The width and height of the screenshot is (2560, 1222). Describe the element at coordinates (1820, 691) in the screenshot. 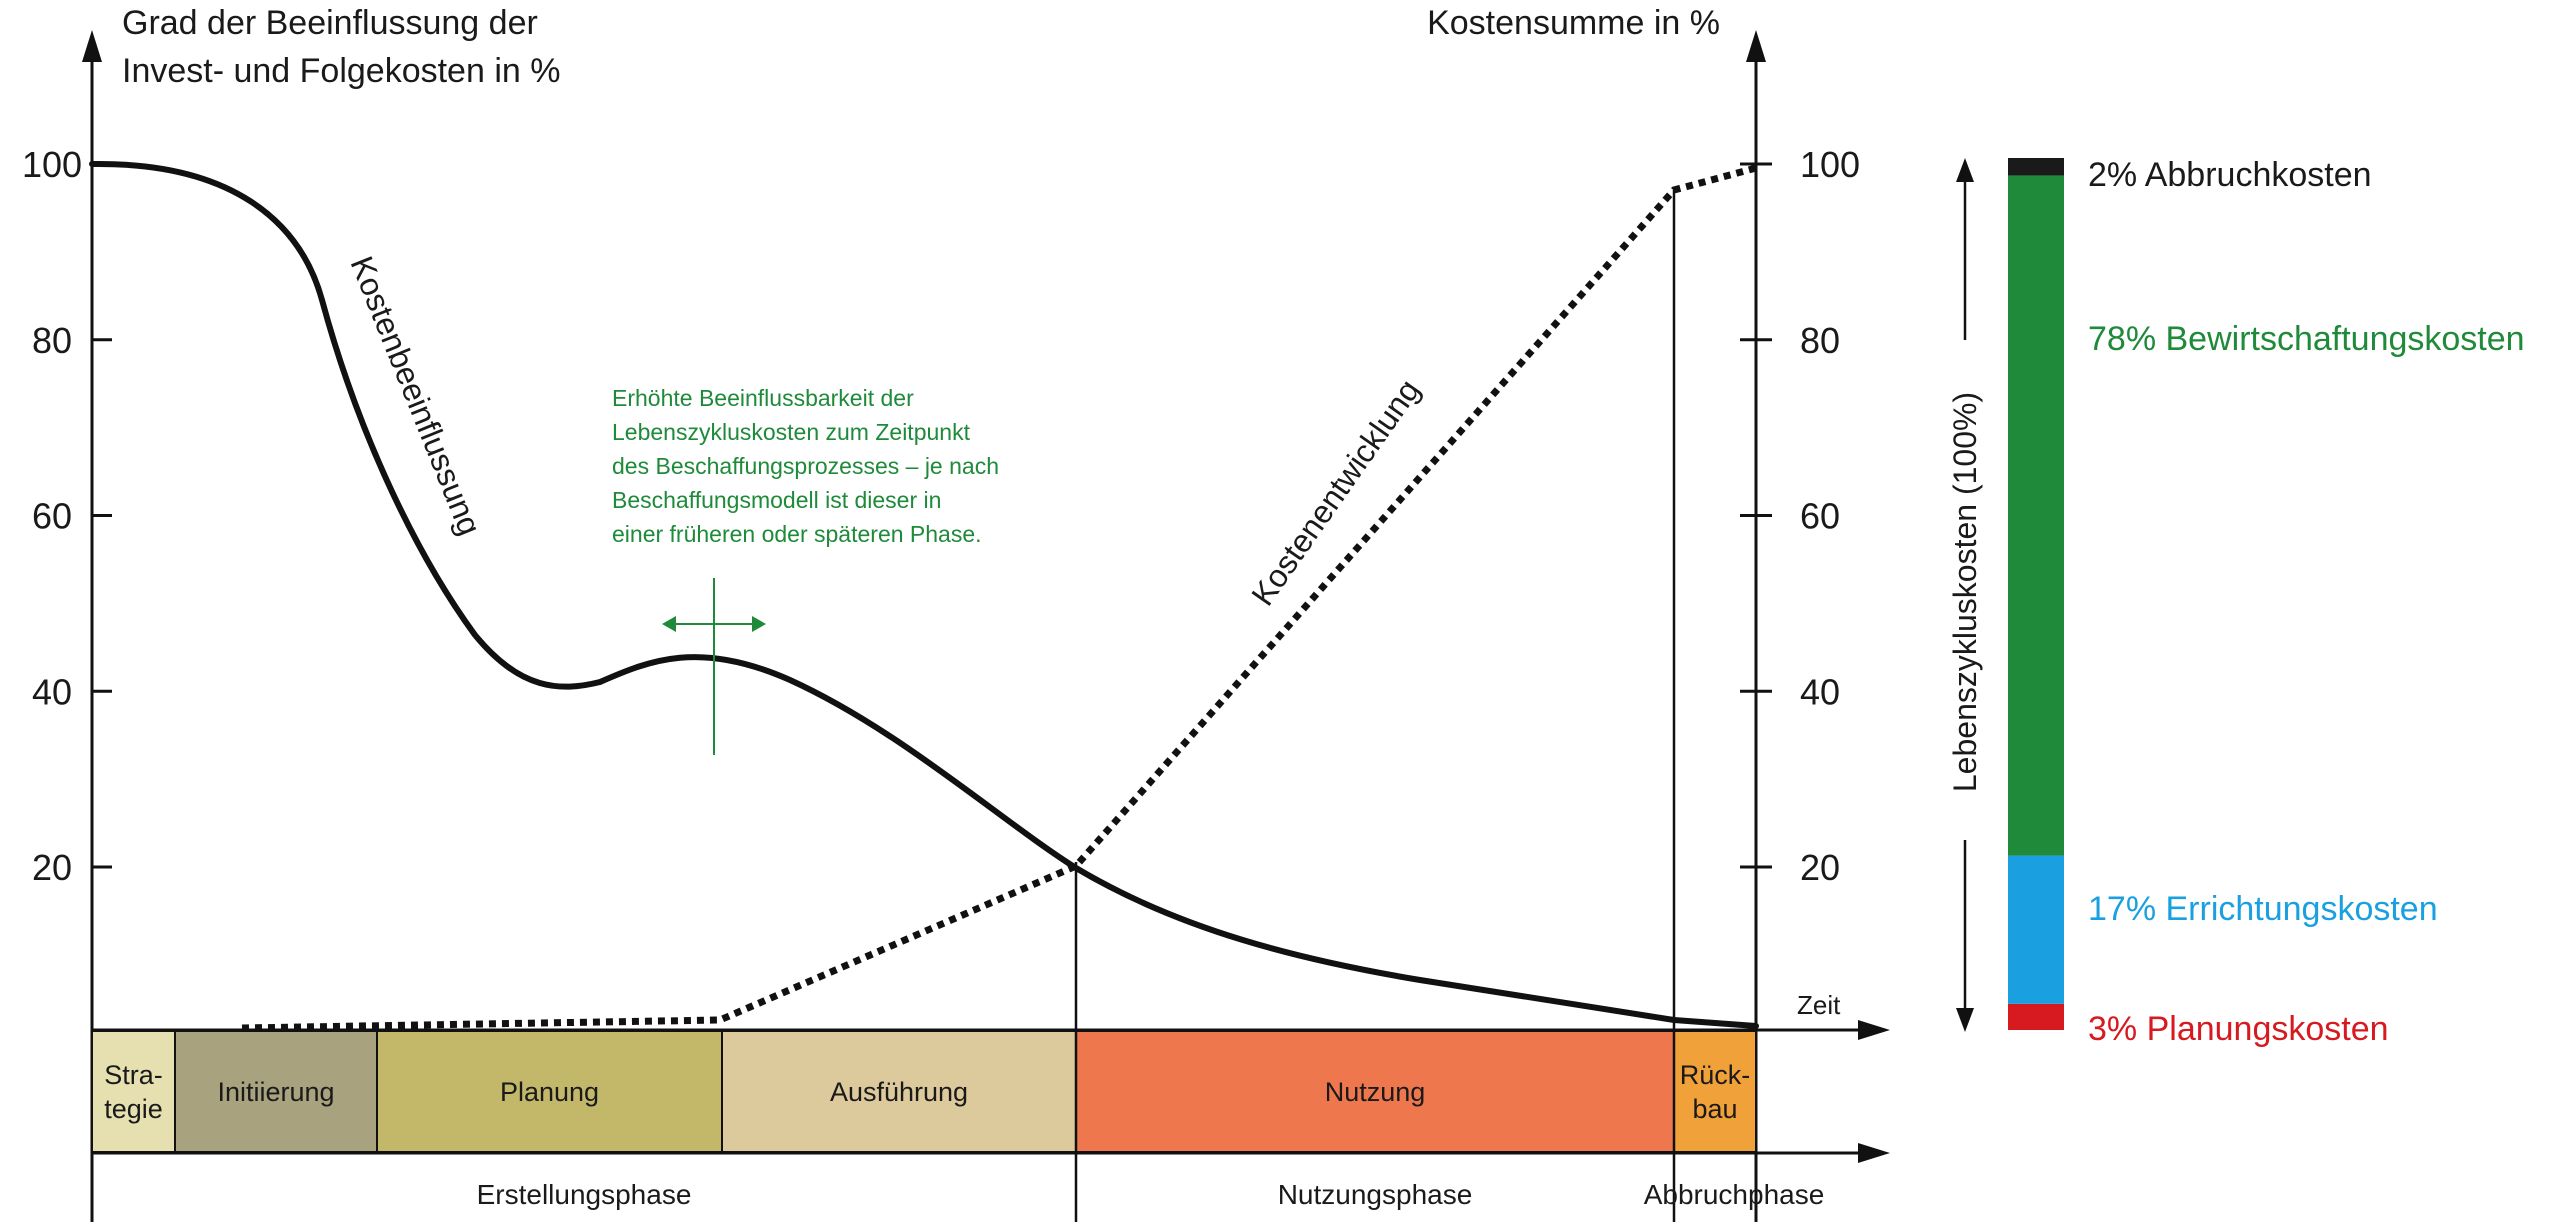

I see `right-tick-label-40: 40` at that location.